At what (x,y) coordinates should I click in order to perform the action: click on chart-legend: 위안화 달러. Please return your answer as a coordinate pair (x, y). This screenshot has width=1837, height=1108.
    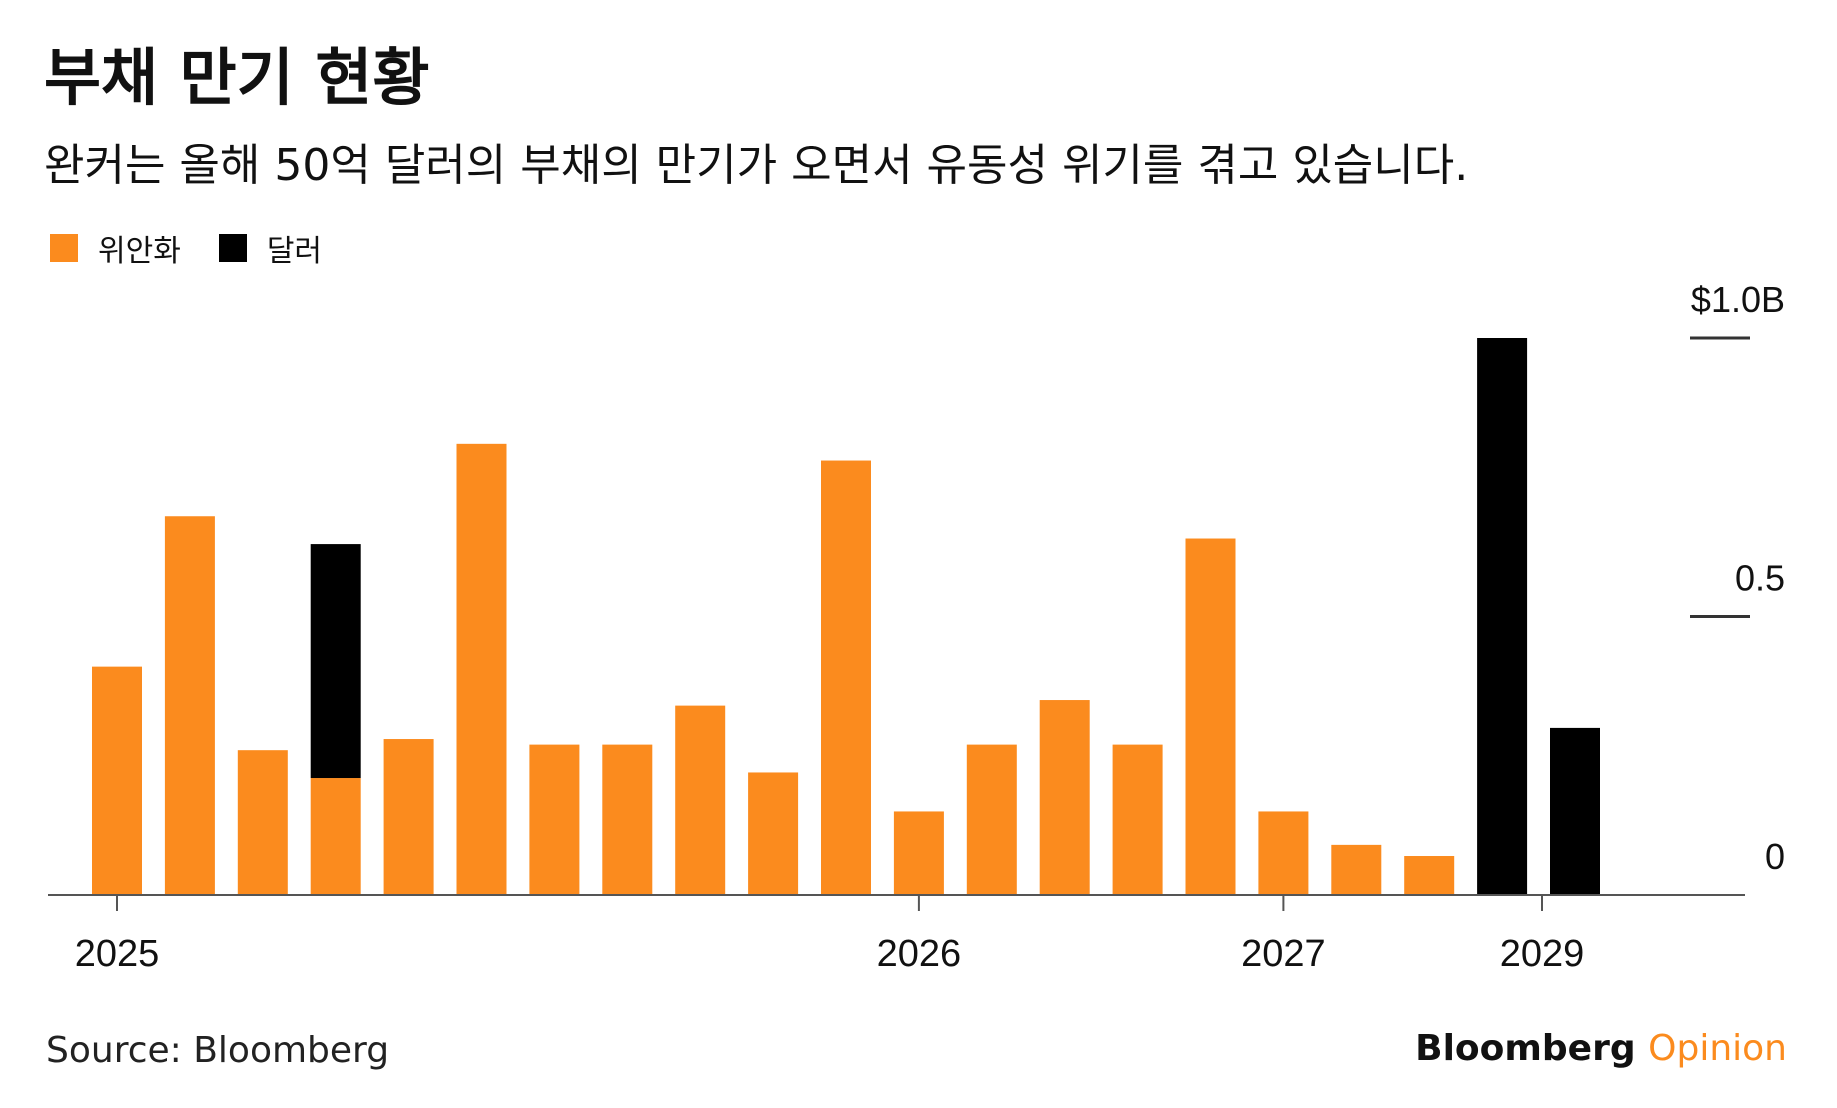
    Looking at the image, I should click on (205, 248).